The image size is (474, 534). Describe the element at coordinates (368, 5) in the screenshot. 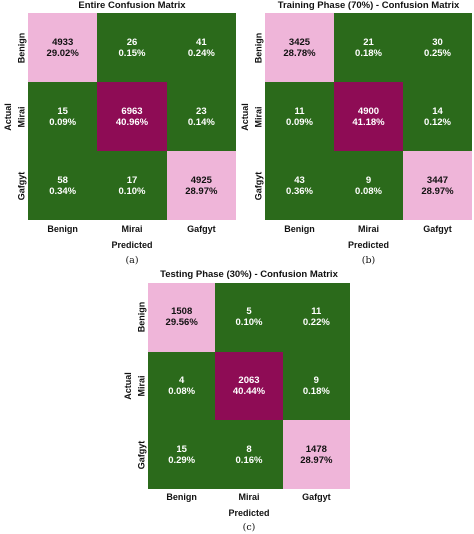

I see `chart-title: Training Phase (70%) - Confusion Matrix` at that location.